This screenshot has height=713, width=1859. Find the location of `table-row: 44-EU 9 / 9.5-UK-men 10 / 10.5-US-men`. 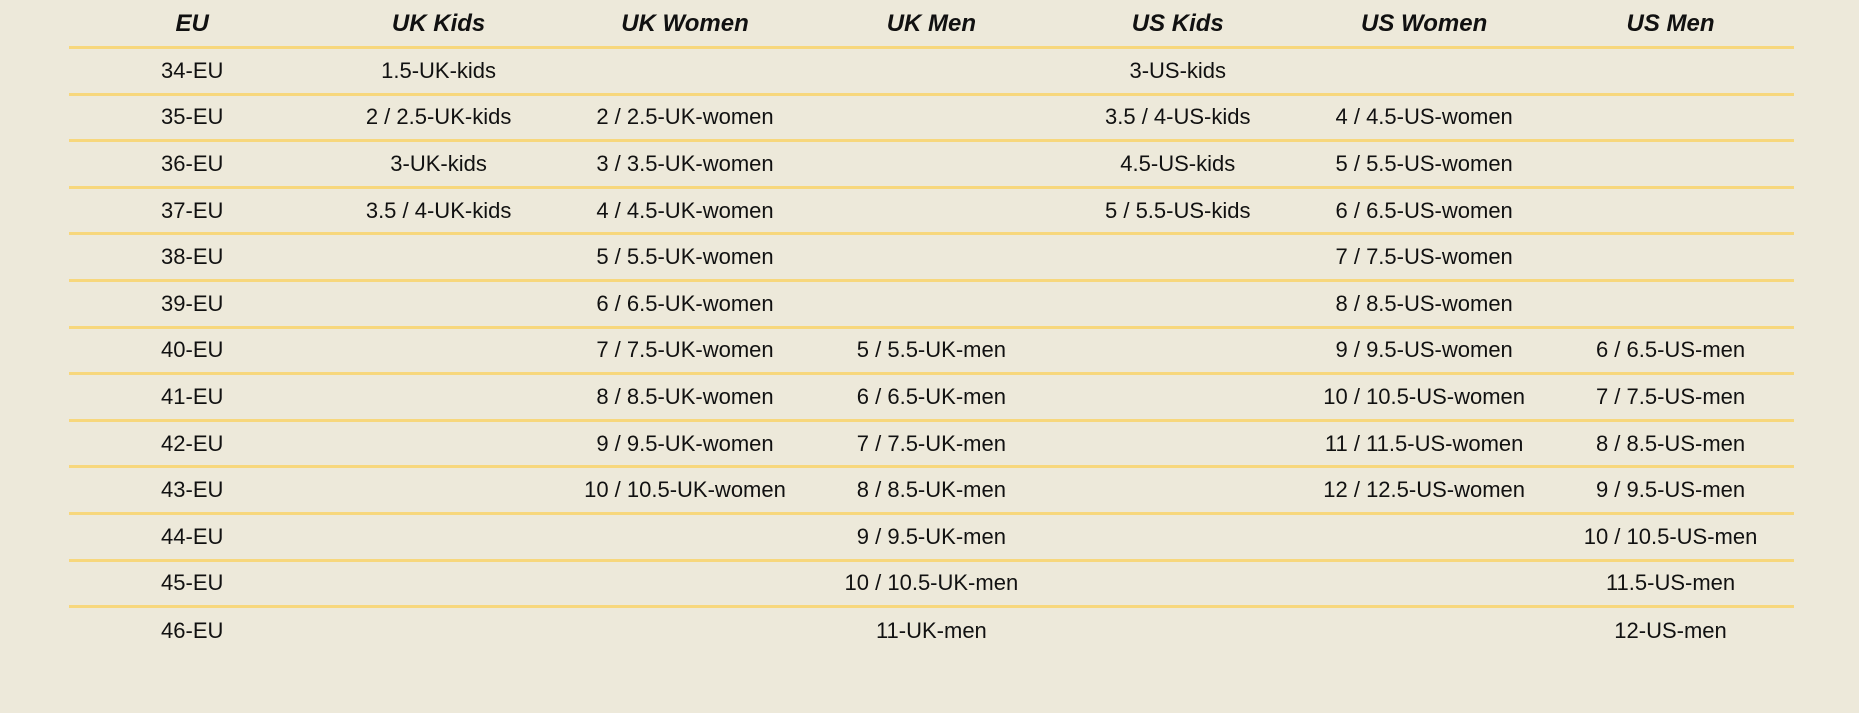

table-row: 44-EU 9 / 9.5-UK-men 10 / 10.5-US-men is located at coordinates (931, 538).